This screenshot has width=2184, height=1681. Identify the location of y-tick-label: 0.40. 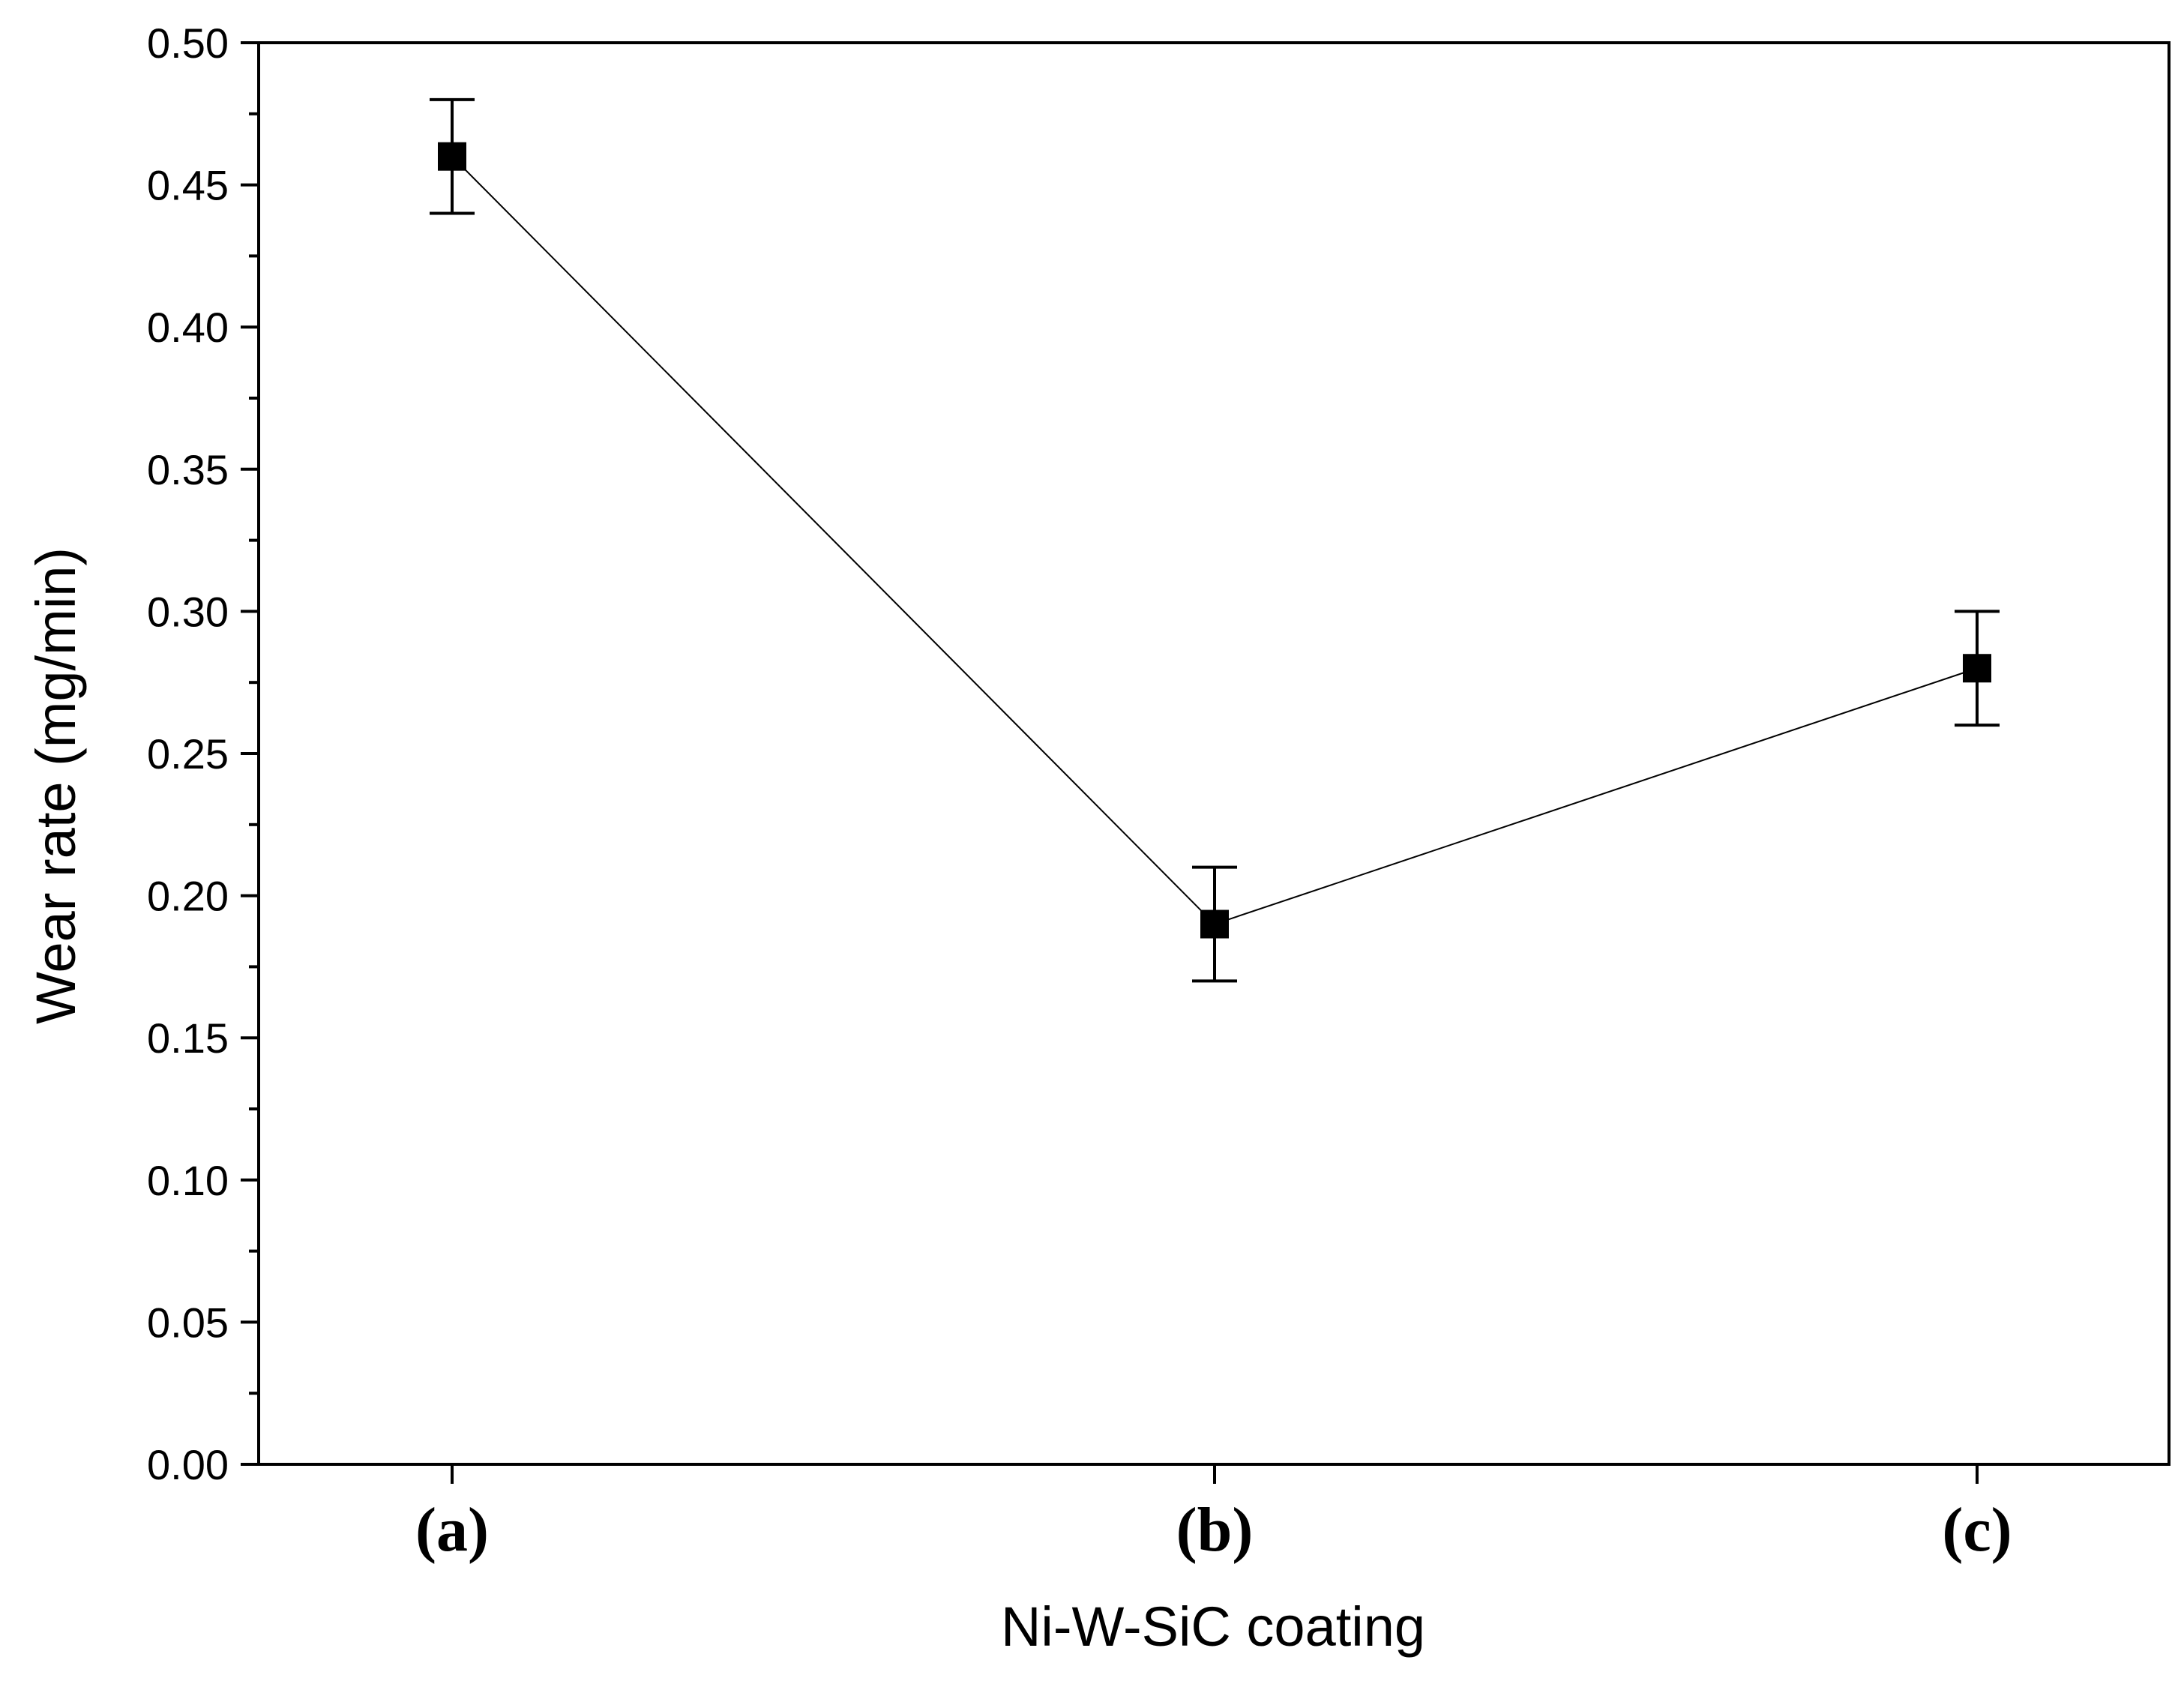
(188, 327).